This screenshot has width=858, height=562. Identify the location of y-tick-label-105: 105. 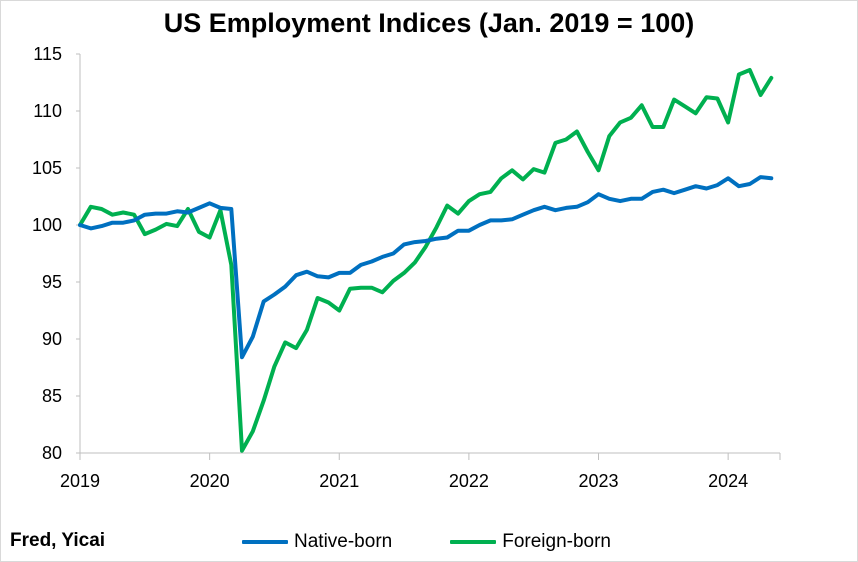
(47, 168).